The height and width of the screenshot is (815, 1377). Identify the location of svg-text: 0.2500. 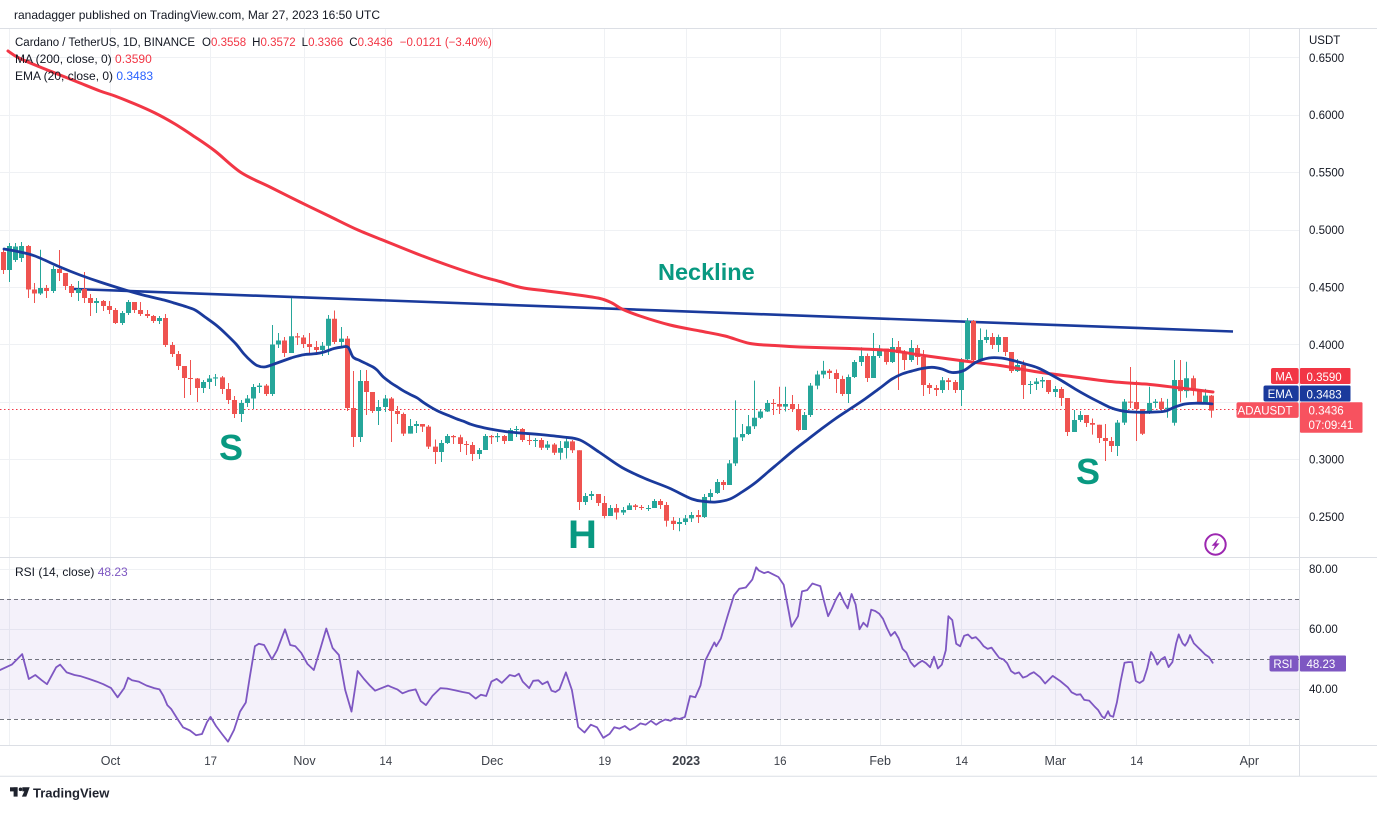
(1326, 518).